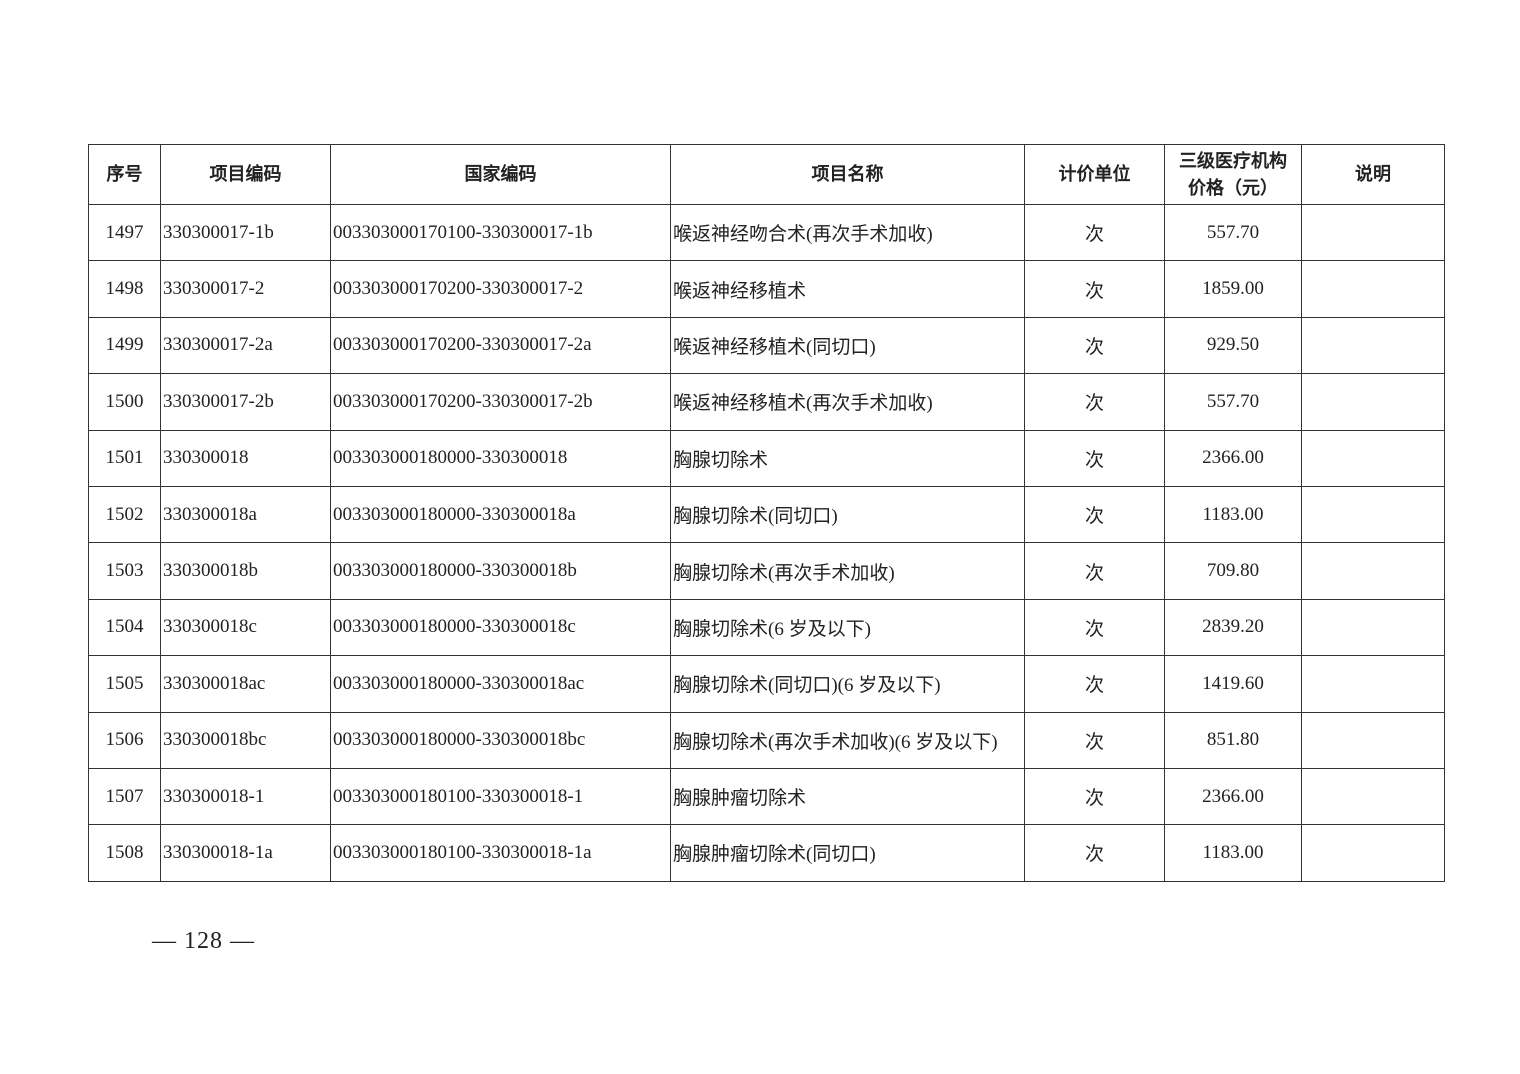  What do you see at coordinates (1233, 188) in the screenshot?
I see `header-price-line2: 价格（元）` at bounding box center [1233, 188].